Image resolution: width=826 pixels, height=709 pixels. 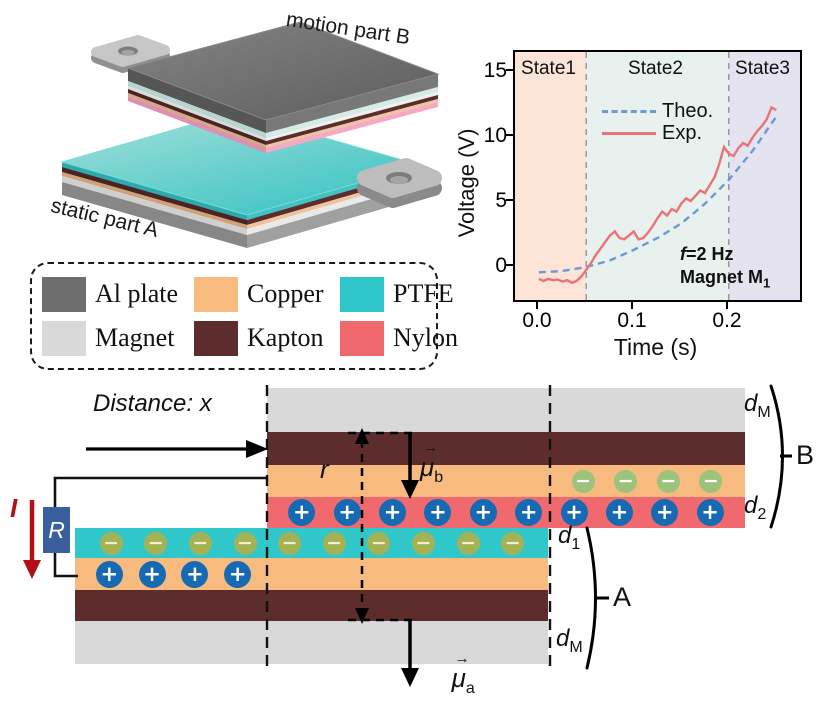 I want to click on legend-item-copper: Copper, so click(x=267, y=294).